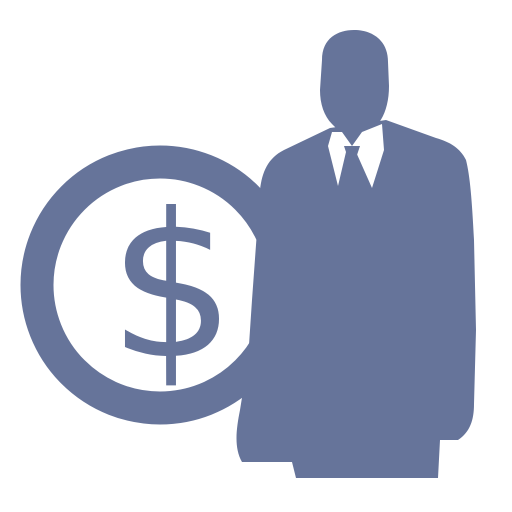  I want to click on tie-shape, so click(352, 177).